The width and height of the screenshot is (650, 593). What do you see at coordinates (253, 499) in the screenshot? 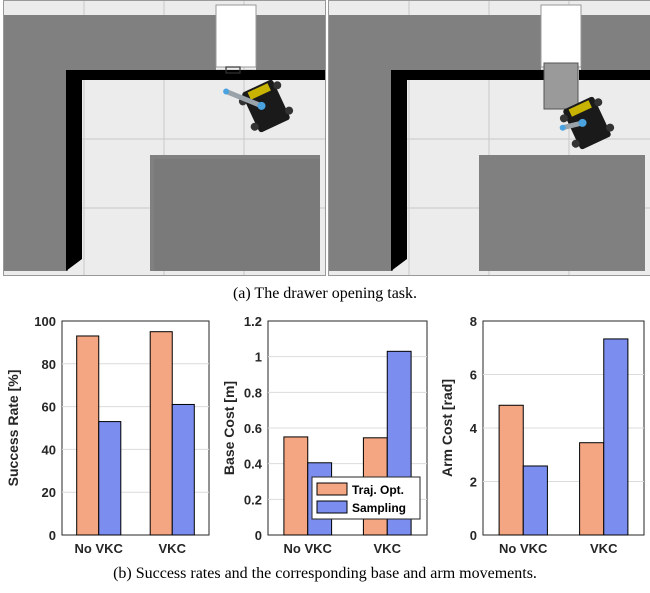
I see `y-tick-label: 0.2` at bounding box center [253, 499].